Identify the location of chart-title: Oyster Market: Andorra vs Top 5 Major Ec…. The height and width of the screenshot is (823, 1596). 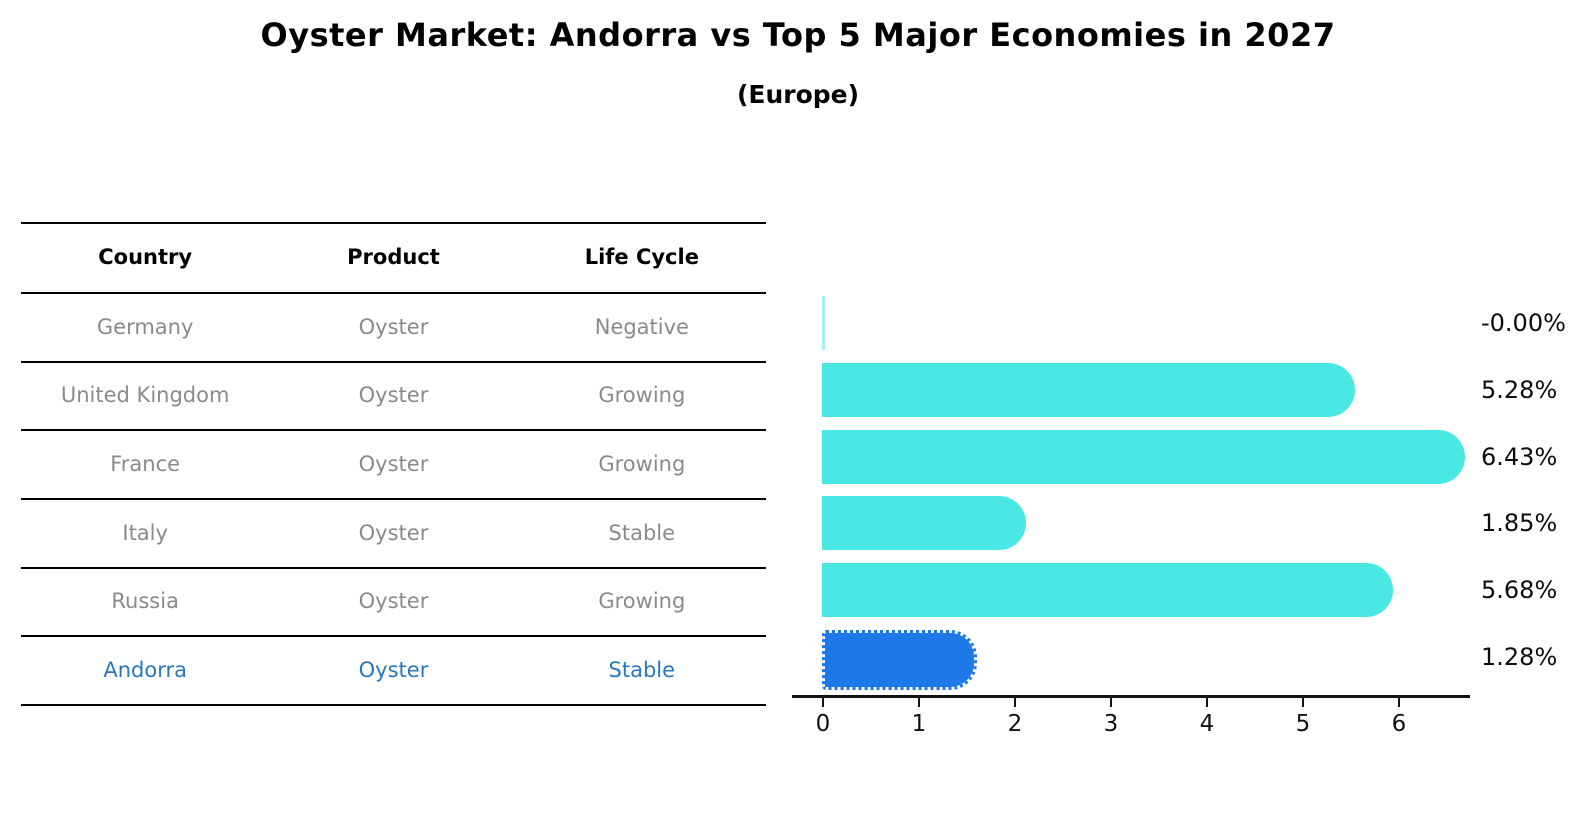
(798, 35).